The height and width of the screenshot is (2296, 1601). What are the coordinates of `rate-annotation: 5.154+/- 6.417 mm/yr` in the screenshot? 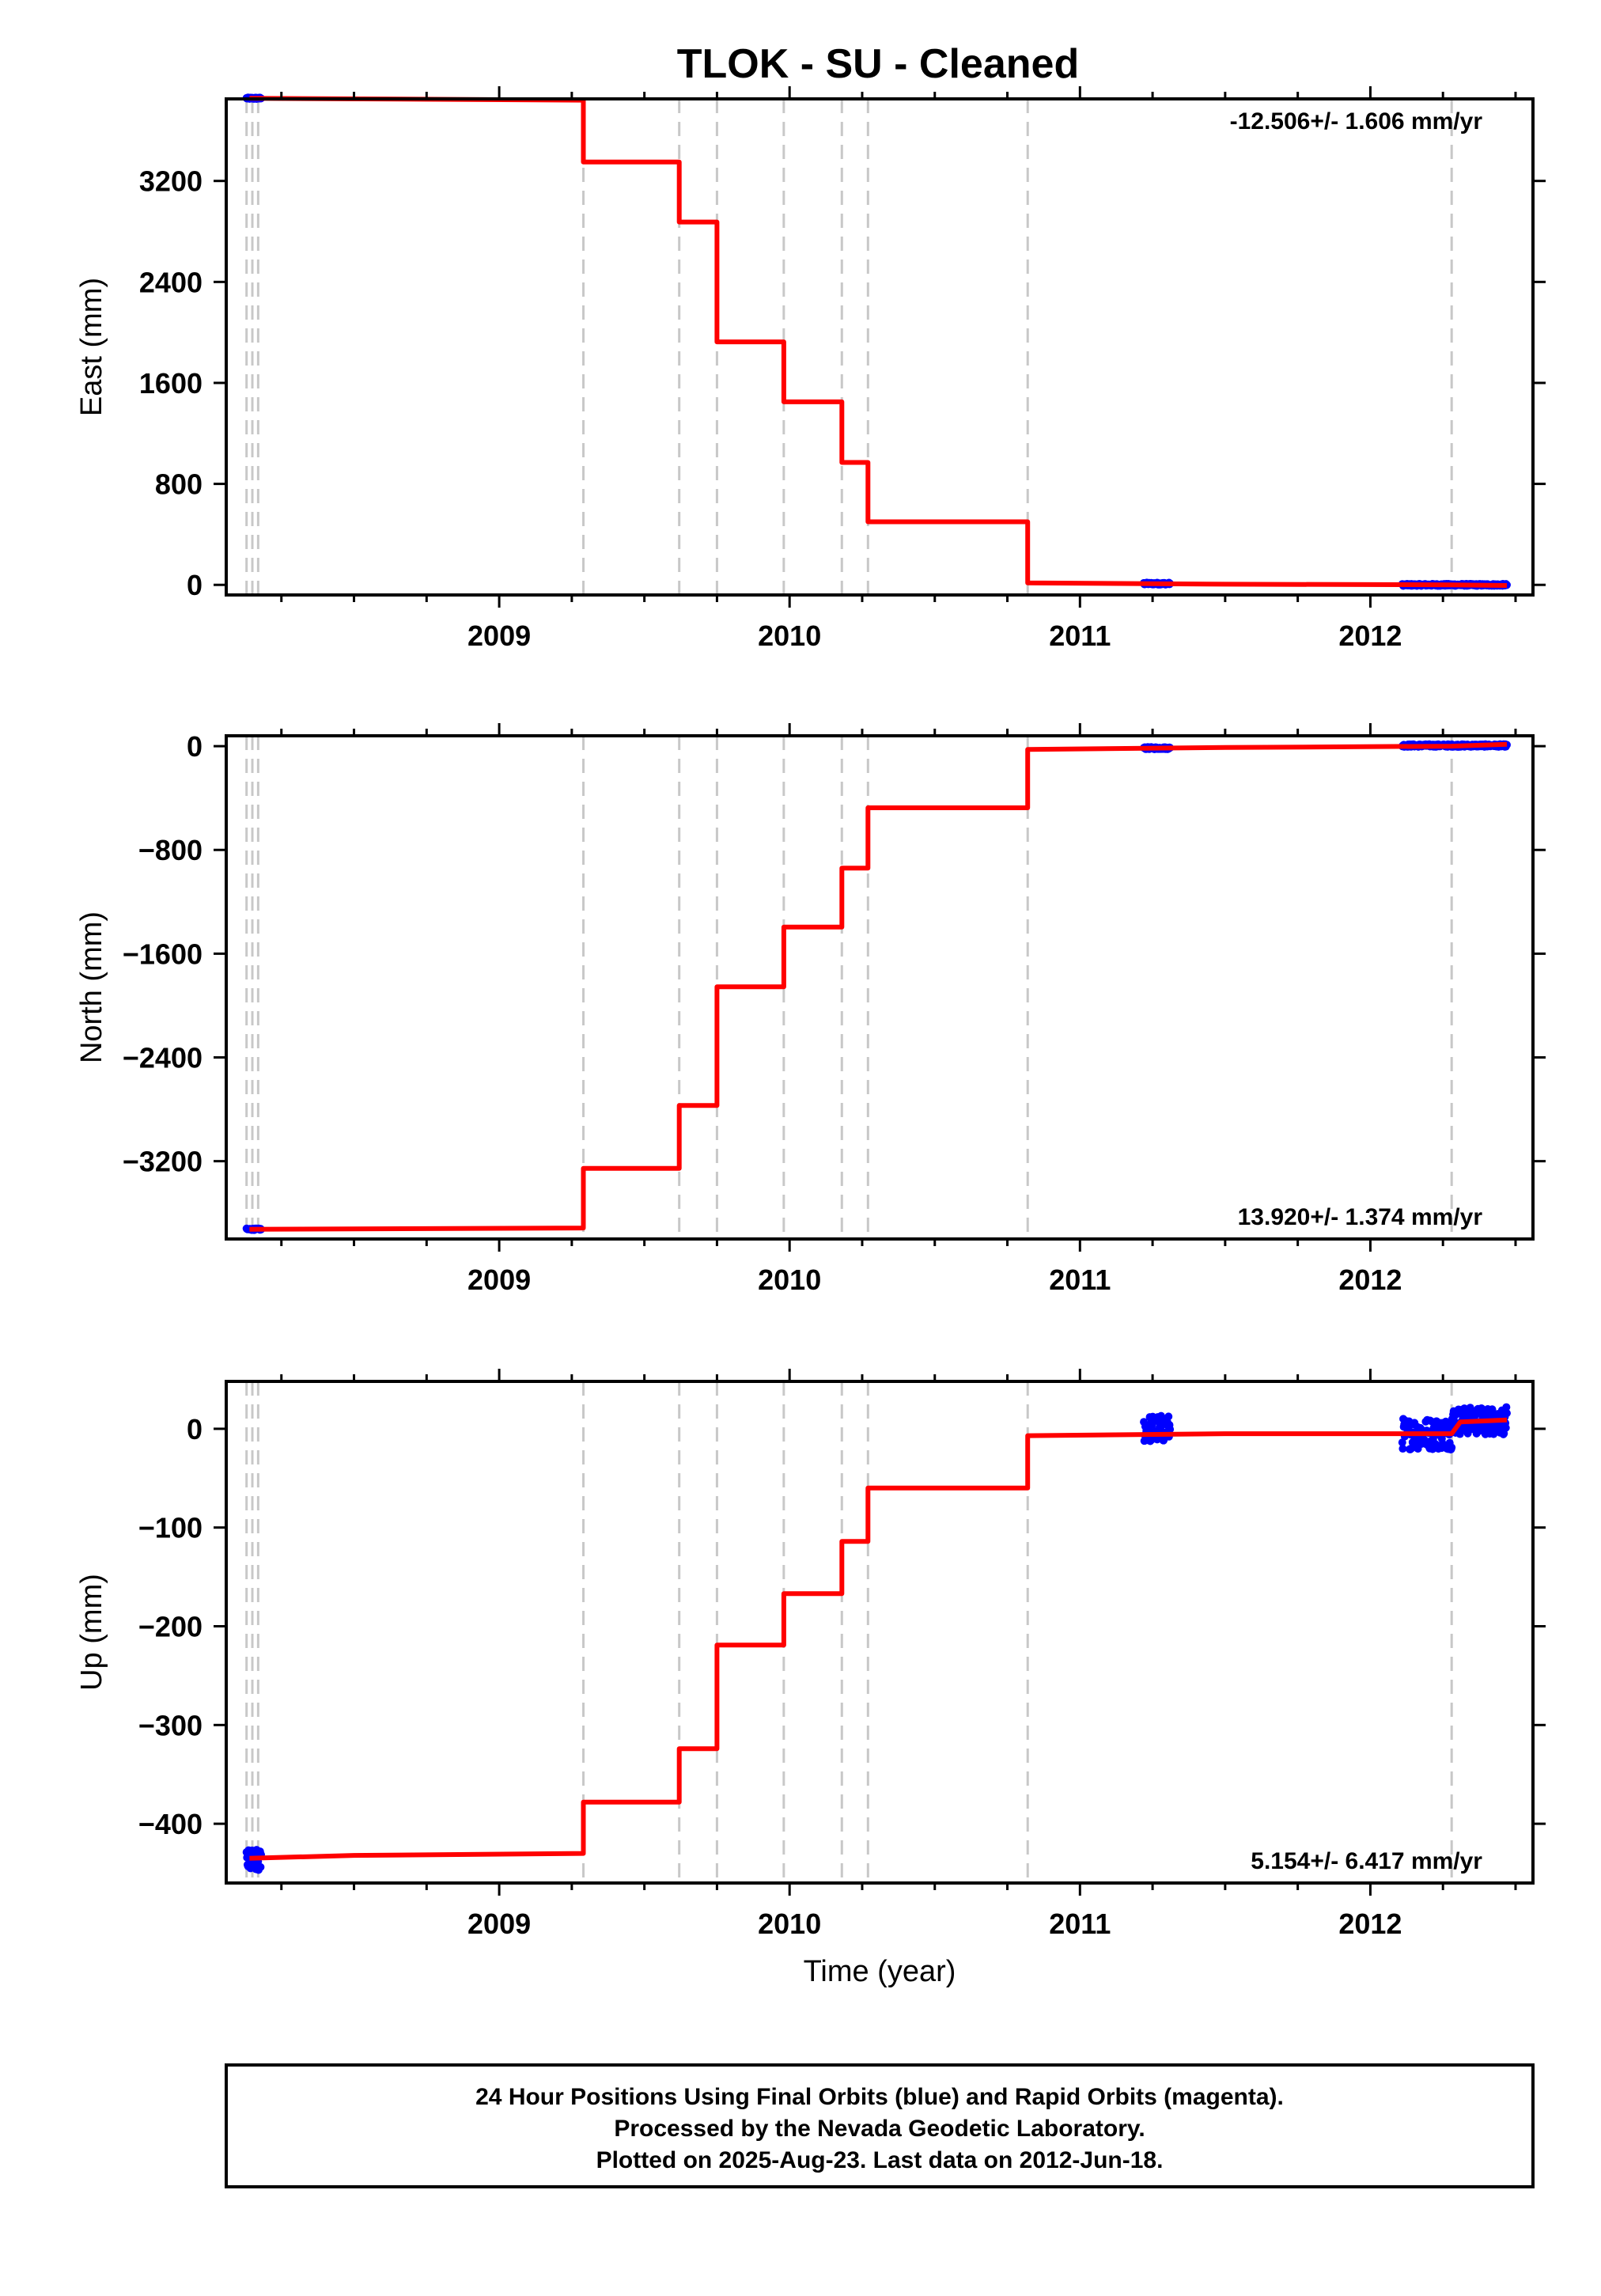 It's located at (1366, 1861).